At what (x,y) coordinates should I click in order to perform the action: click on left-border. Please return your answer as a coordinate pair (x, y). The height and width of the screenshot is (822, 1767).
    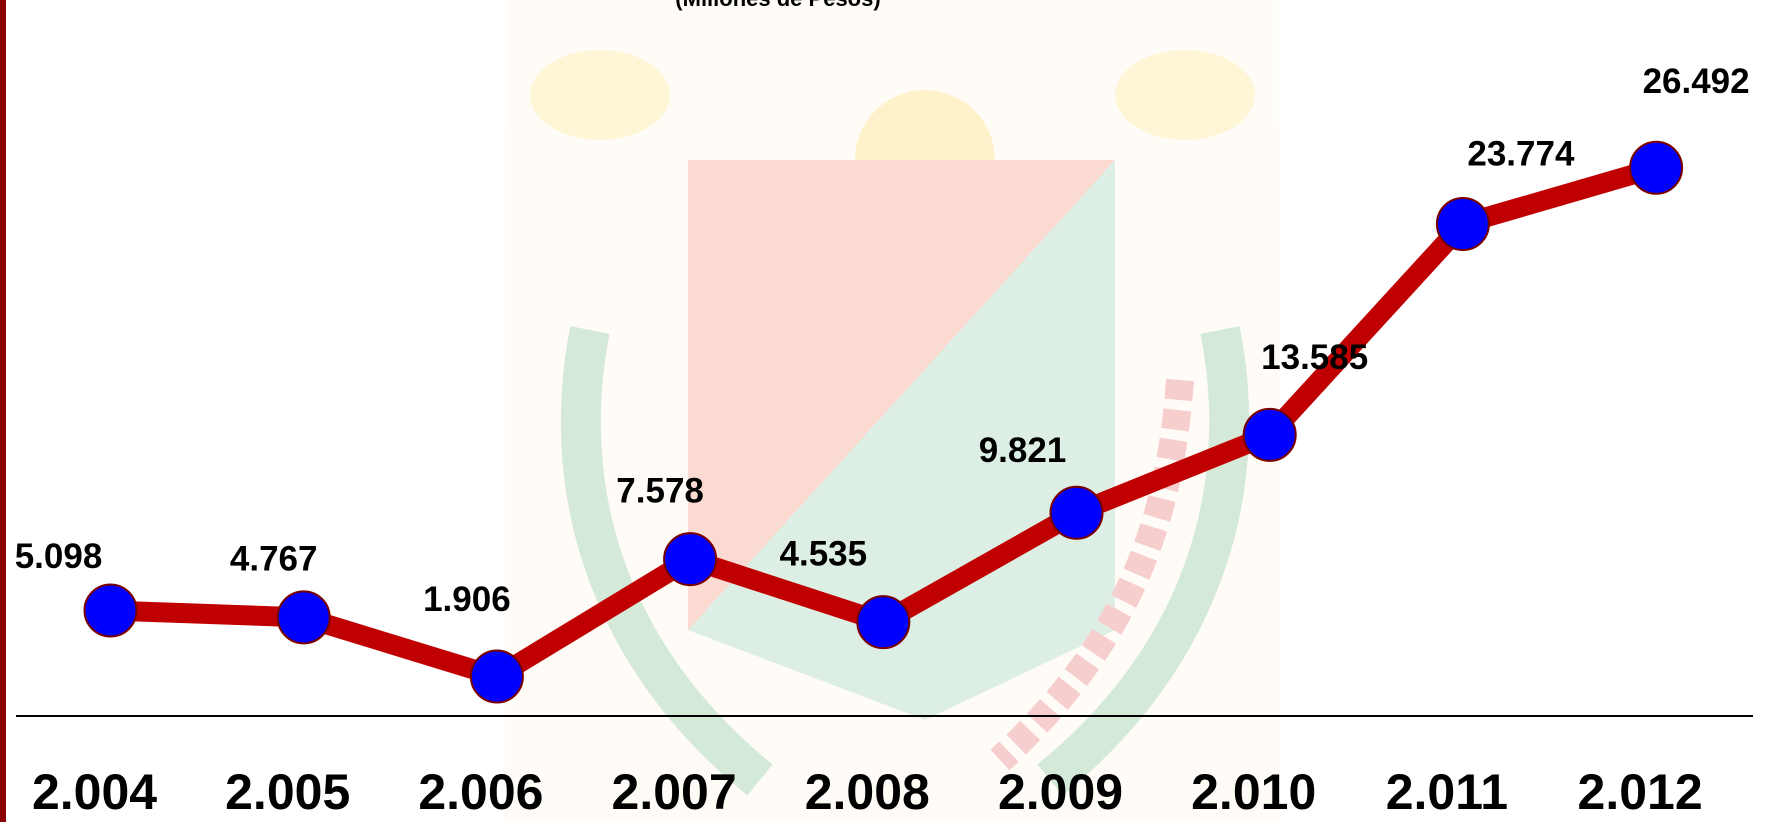
    Looking at the image, I should click on (3, 411).